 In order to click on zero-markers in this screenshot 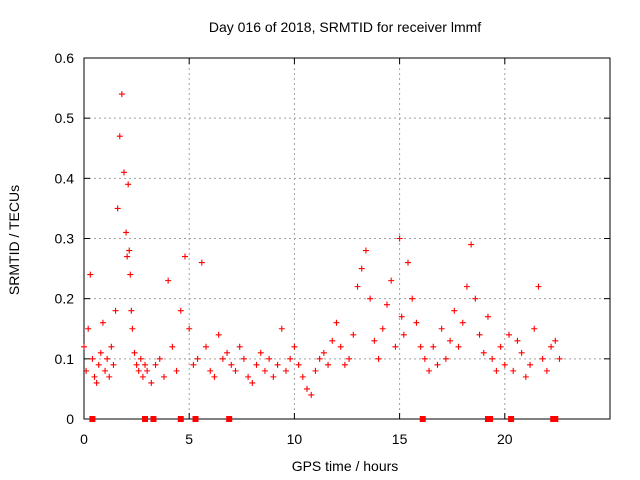, I will do `click(324, 419)`.